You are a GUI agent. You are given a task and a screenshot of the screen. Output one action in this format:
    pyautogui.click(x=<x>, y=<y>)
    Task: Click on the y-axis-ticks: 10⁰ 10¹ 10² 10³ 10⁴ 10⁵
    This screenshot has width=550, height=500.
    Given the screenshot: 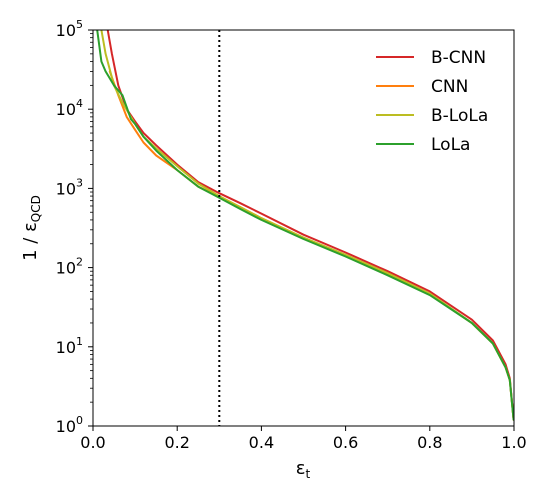 What is the action you would take?
    pyautogui.click(x=74, y=227)
    